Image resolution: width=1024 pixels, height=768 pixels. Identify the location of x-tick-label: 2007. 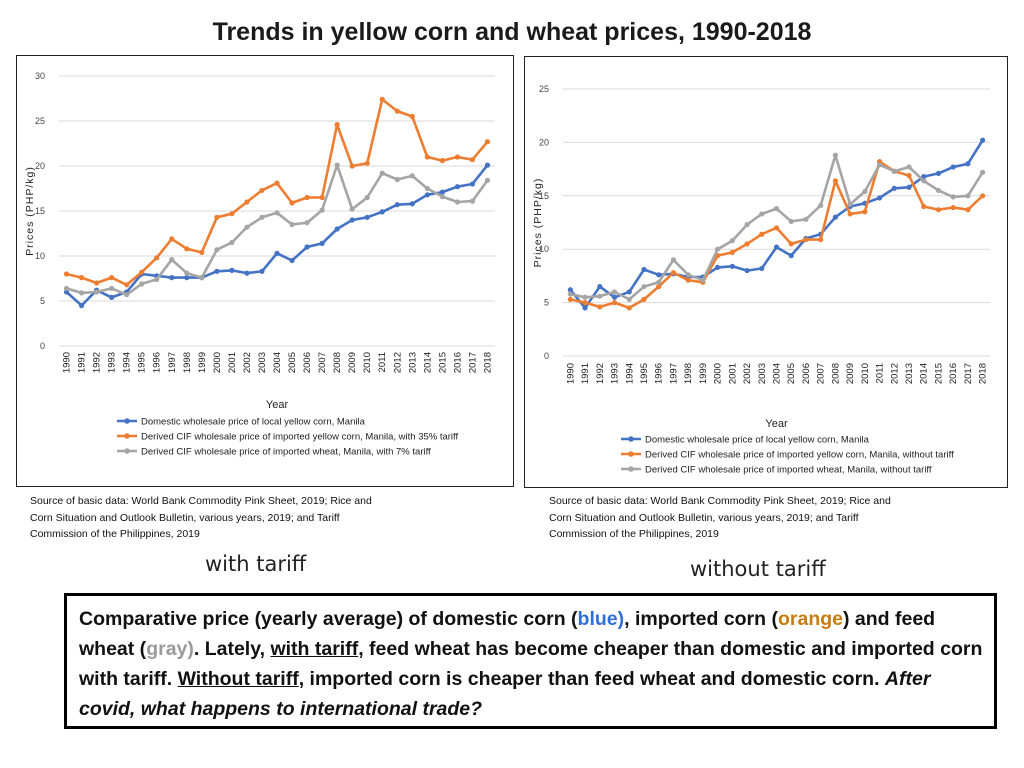
(322, 362).